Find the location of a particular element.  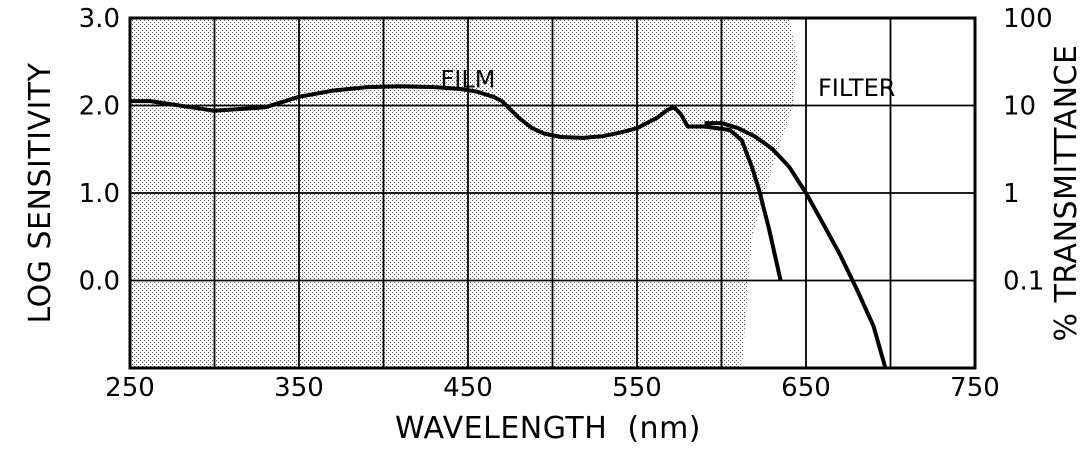

y2-tick-label: 100 is located at coordinates (1028, 19).